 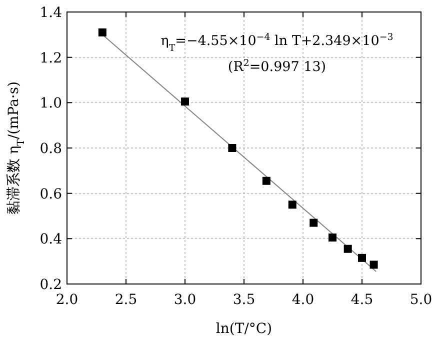 I want to click on x-tick-label: 5.0, so click(x=421, y=300).